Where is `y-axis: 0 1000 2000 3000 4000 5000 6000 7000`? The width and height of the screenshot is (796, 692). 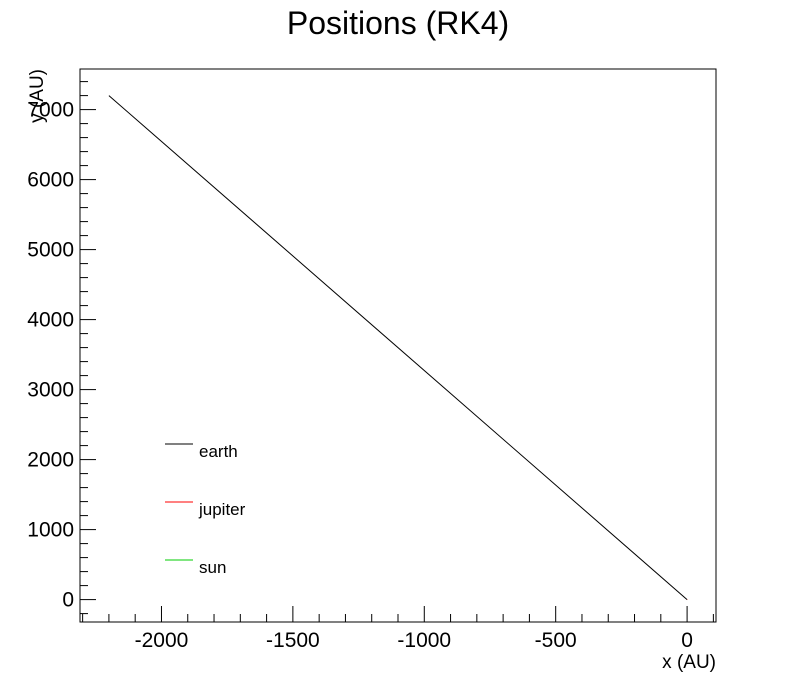
y-axis: 0 1000 2000 3000 4000 5000 6000 7000 is located at coordinates (61, 348).